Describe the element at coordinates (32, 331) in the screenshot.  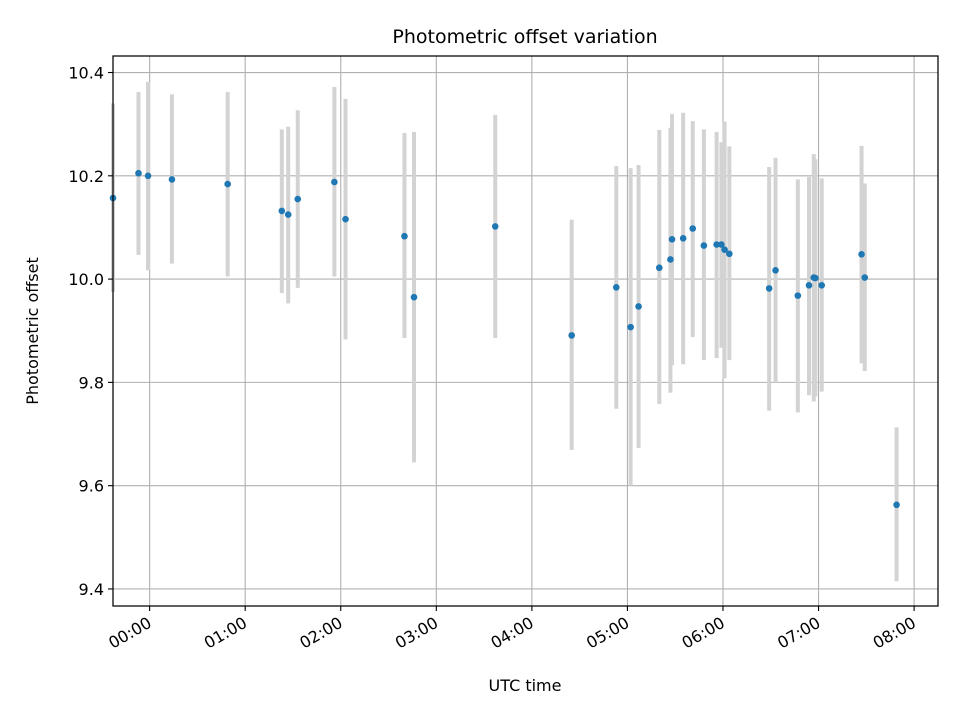
I see `y-axis-label: Photometric offset` at that location.